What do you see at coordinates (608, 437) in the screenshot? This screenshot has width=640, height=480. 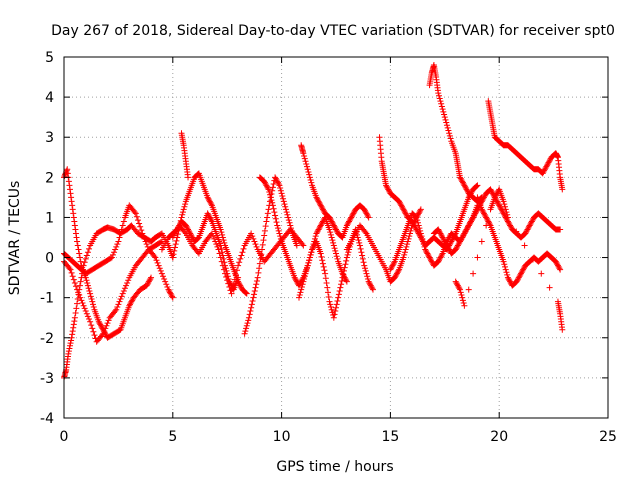 I see `x-tick-label: 25` at bounding box center [608, 437].